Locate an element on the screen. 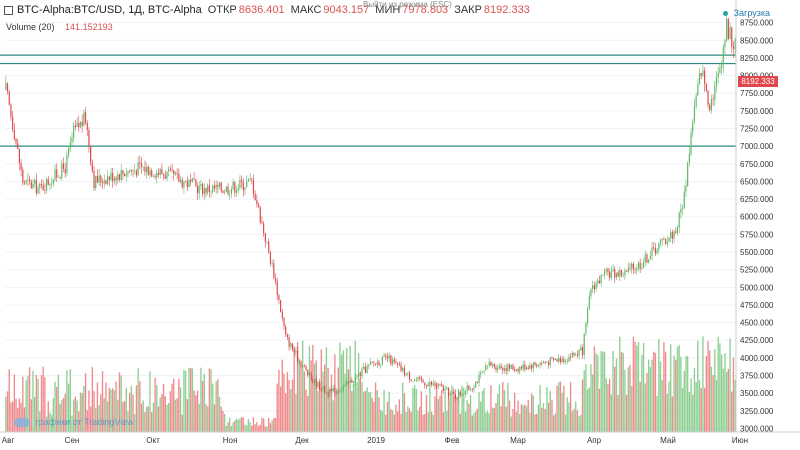 The width and height of the screenshot is (800, 450). time-tick-label: Ноя is located at coordinates (230, 440).